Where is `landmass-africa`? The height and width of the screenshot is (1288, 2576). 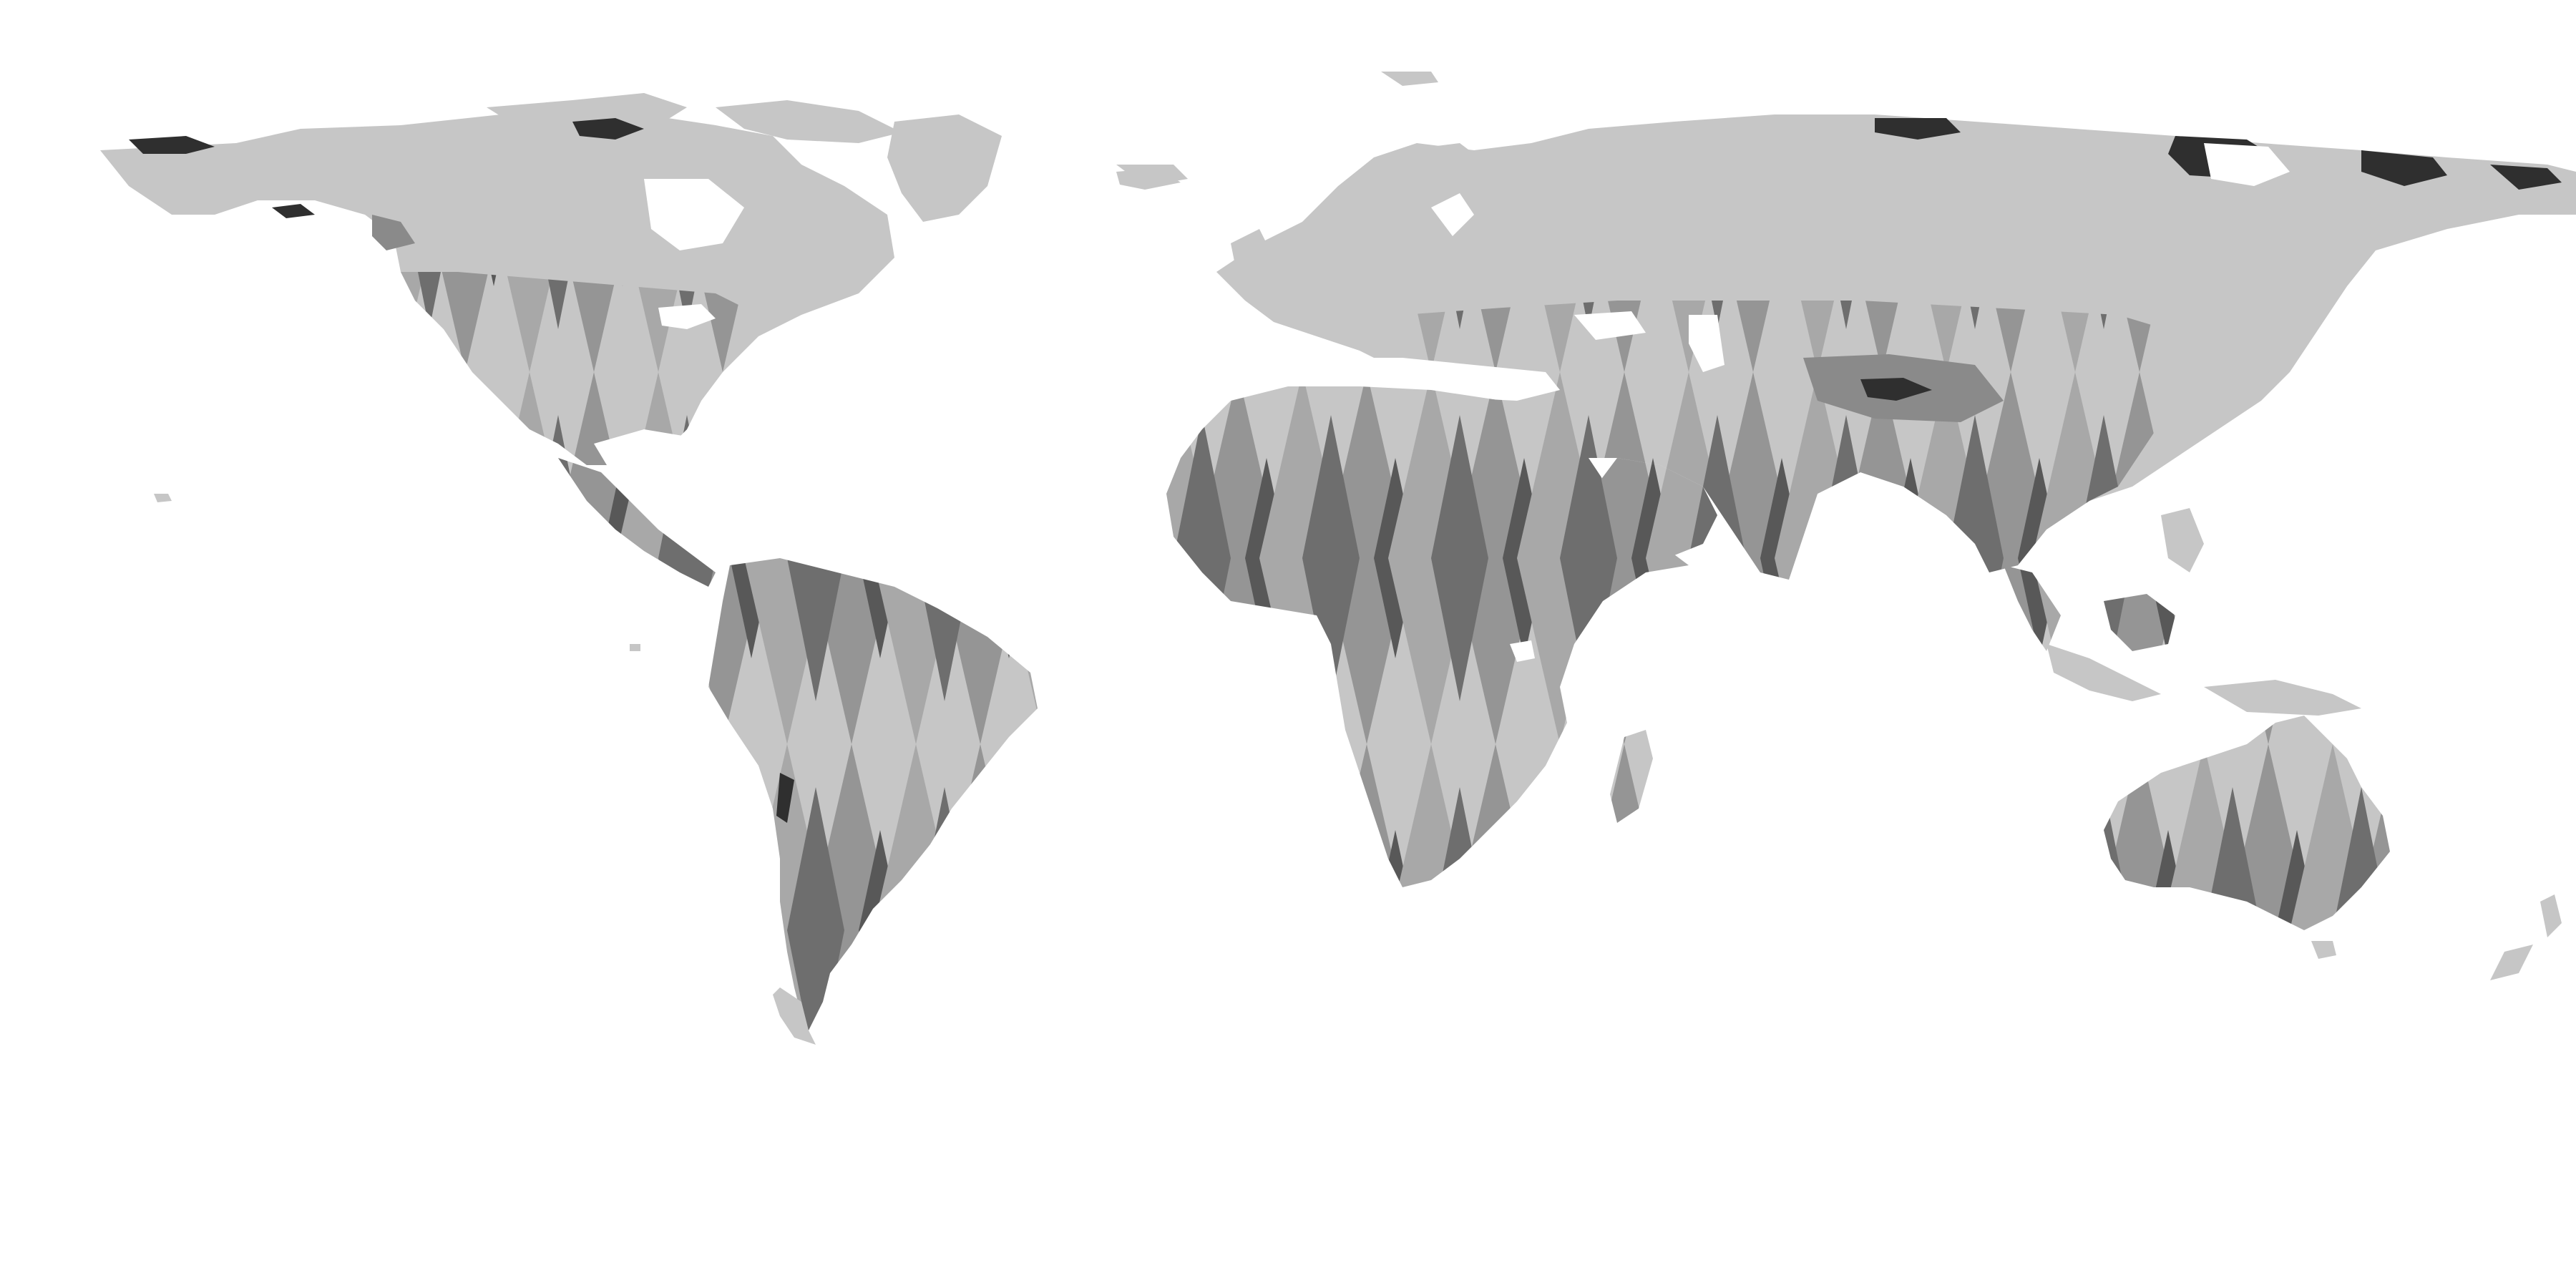
landmass-africa is located at coordinates (1427, 636).